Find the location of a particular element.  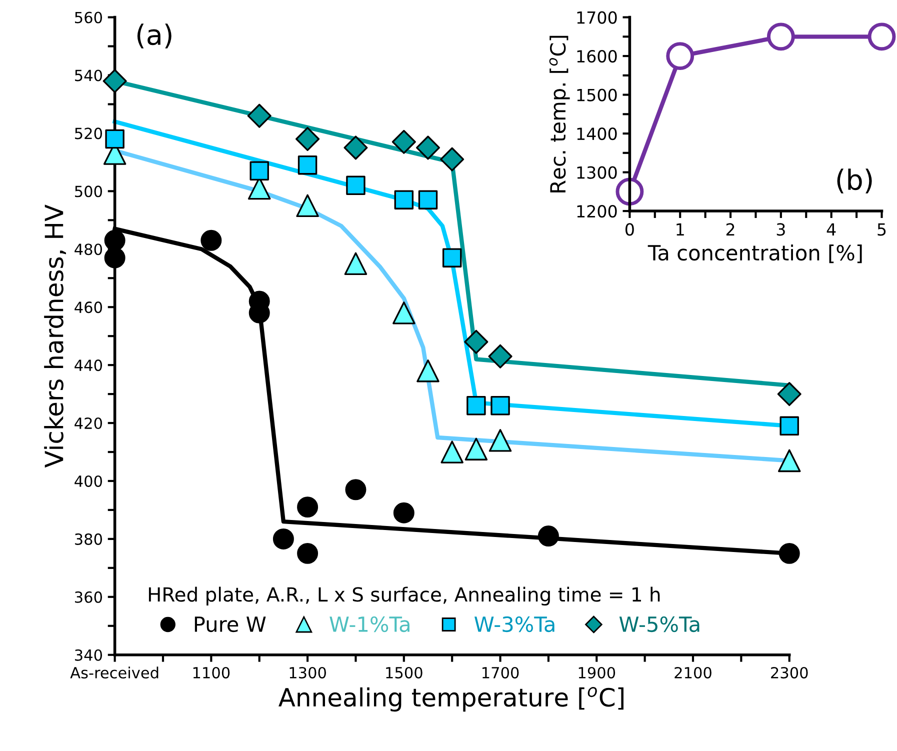

x-tick-label: 1500 is located at coordinates (404, 672).